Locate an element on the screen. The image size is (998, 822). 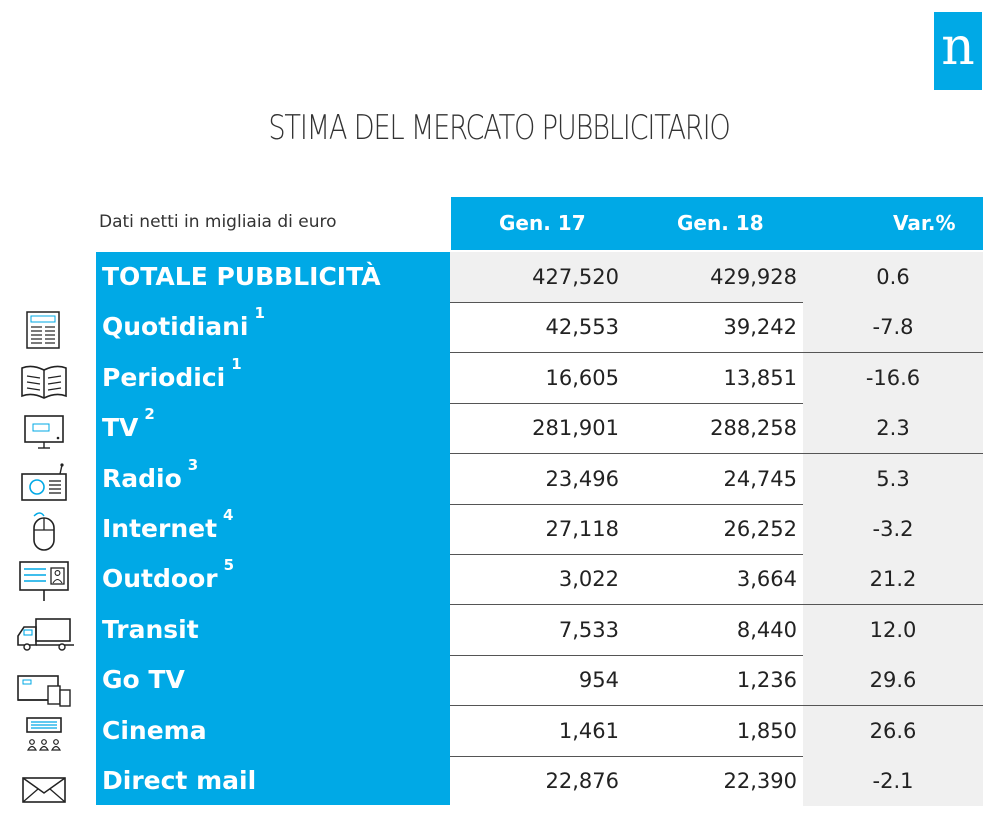
newspaper-icon is located at coordinates (43, 330).